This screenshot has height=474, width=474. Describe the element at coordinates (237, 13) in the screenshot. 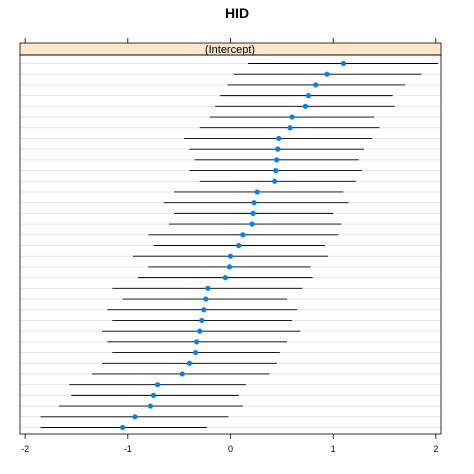

I see `chart-title: HID` at that location.